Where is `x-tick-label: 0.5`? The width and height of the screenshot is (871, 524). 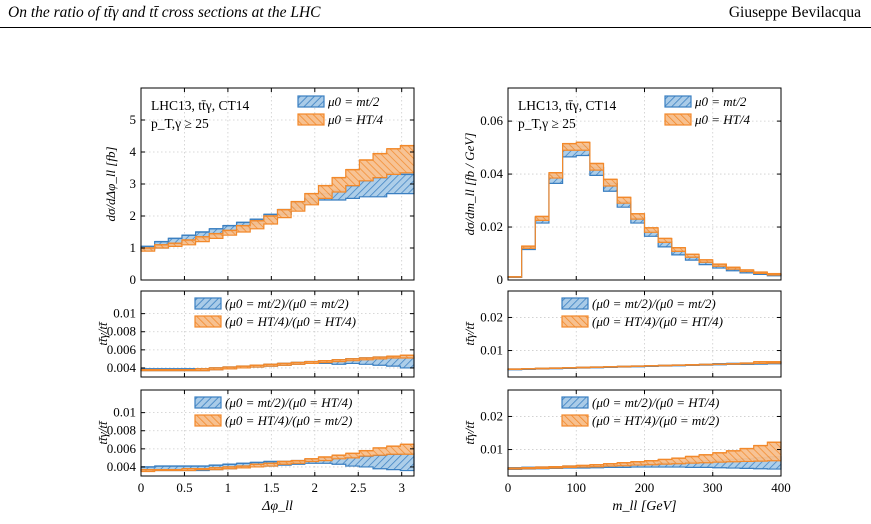
x-tick-label: 0.5 is located at coordinates (184, 487).